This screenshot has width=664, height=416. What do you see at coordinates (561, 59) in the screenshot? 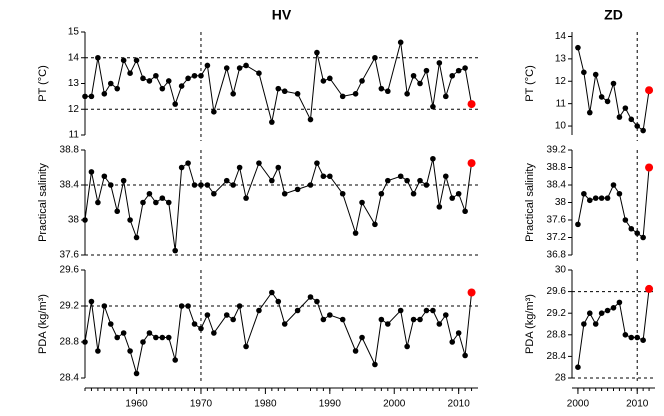
I see `y-tick-label: 13` at bounding box center [561, 59].